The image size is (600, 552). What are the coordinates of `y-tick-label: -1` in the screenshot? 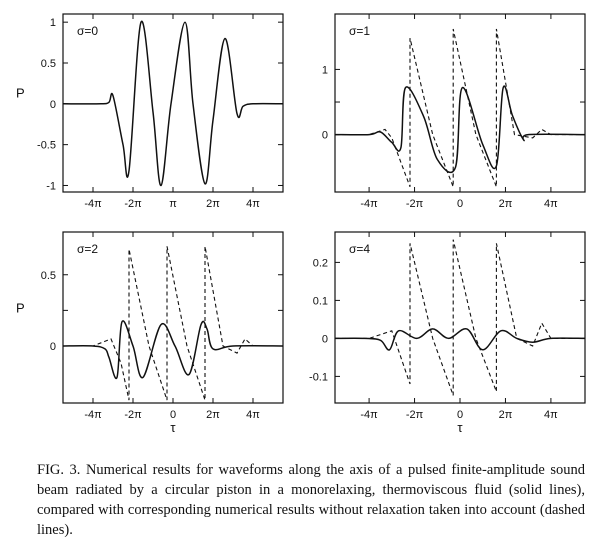 It's located at (51, 186).